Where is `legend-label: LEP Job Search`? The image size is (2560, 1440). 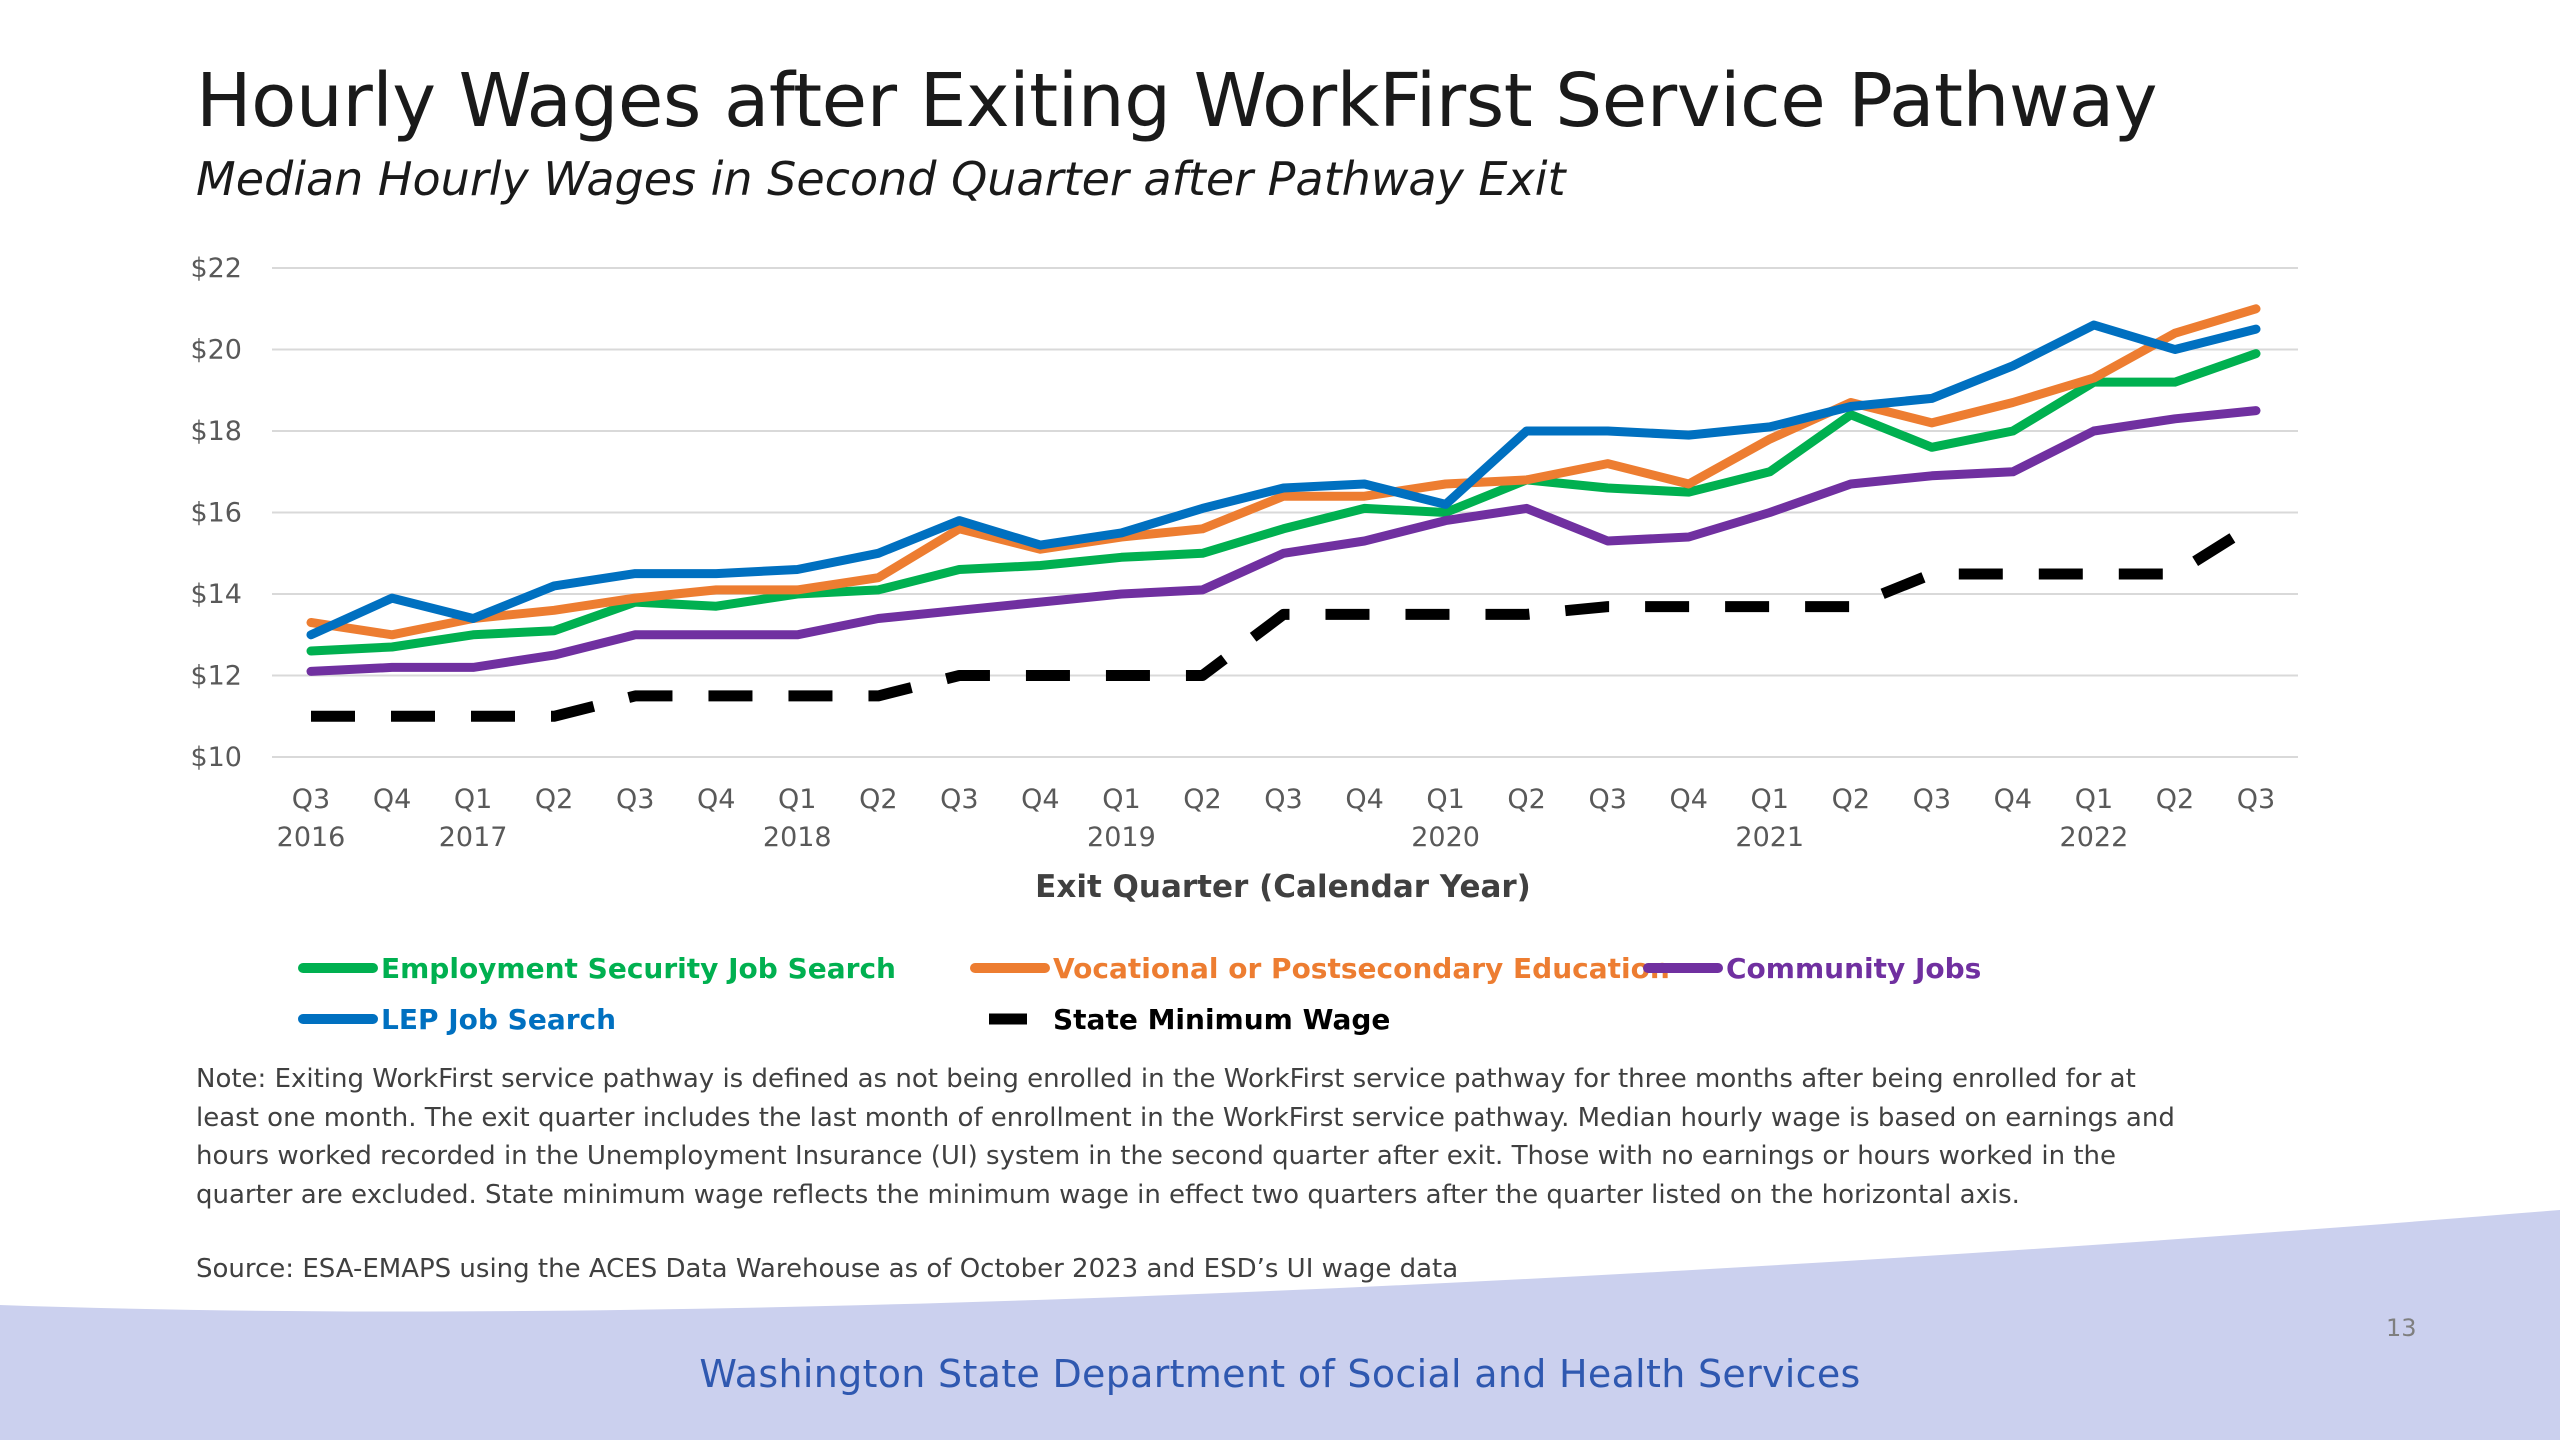
legend-label: LEP Job Search is located at coordinates (498, 1019).